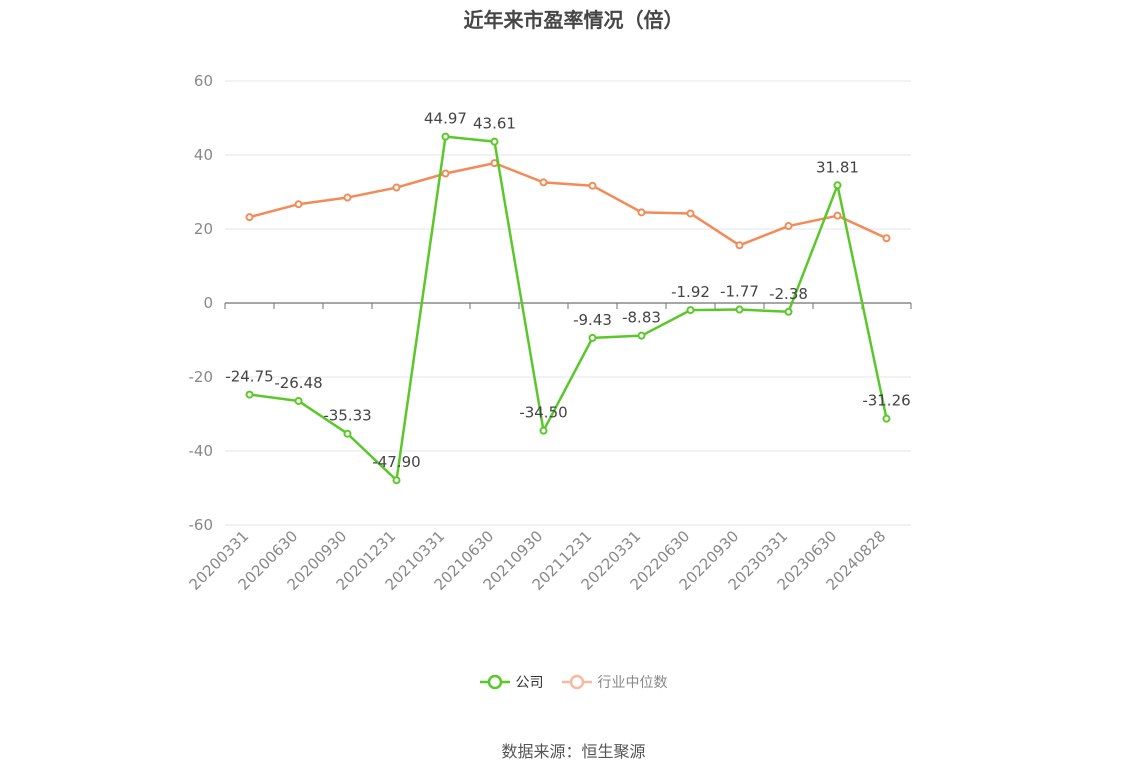 The width and height of the screenshot is (1147, 776). I want to click on data-label: -9.43, so click(592, 320).